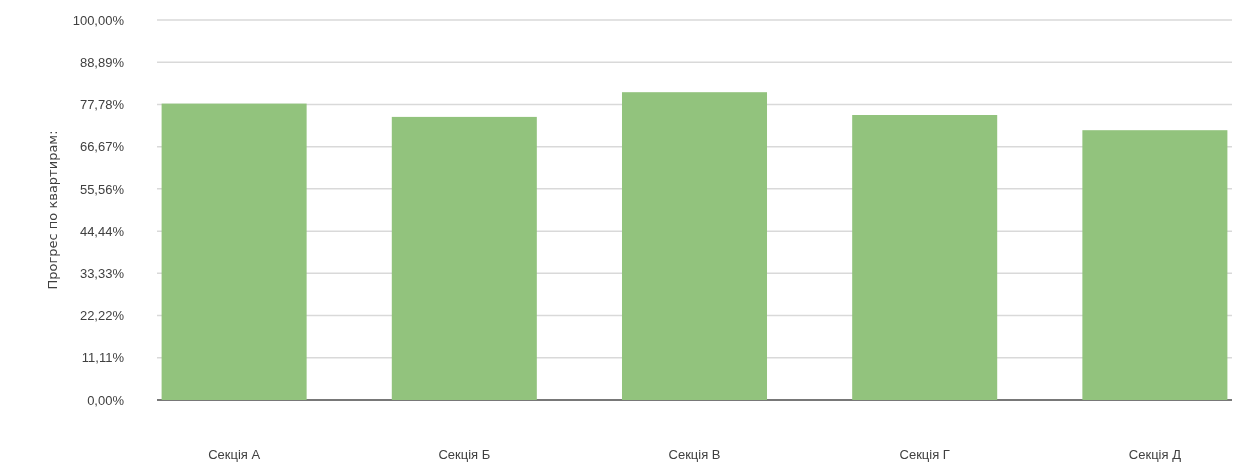 The width and height of the screenshot is (1242, 469). What do you see at coordinates (52, 210) in the screenshot?
I see `y-axis-title: Прогрес по квартирам:` at bounding box center [52, 210].